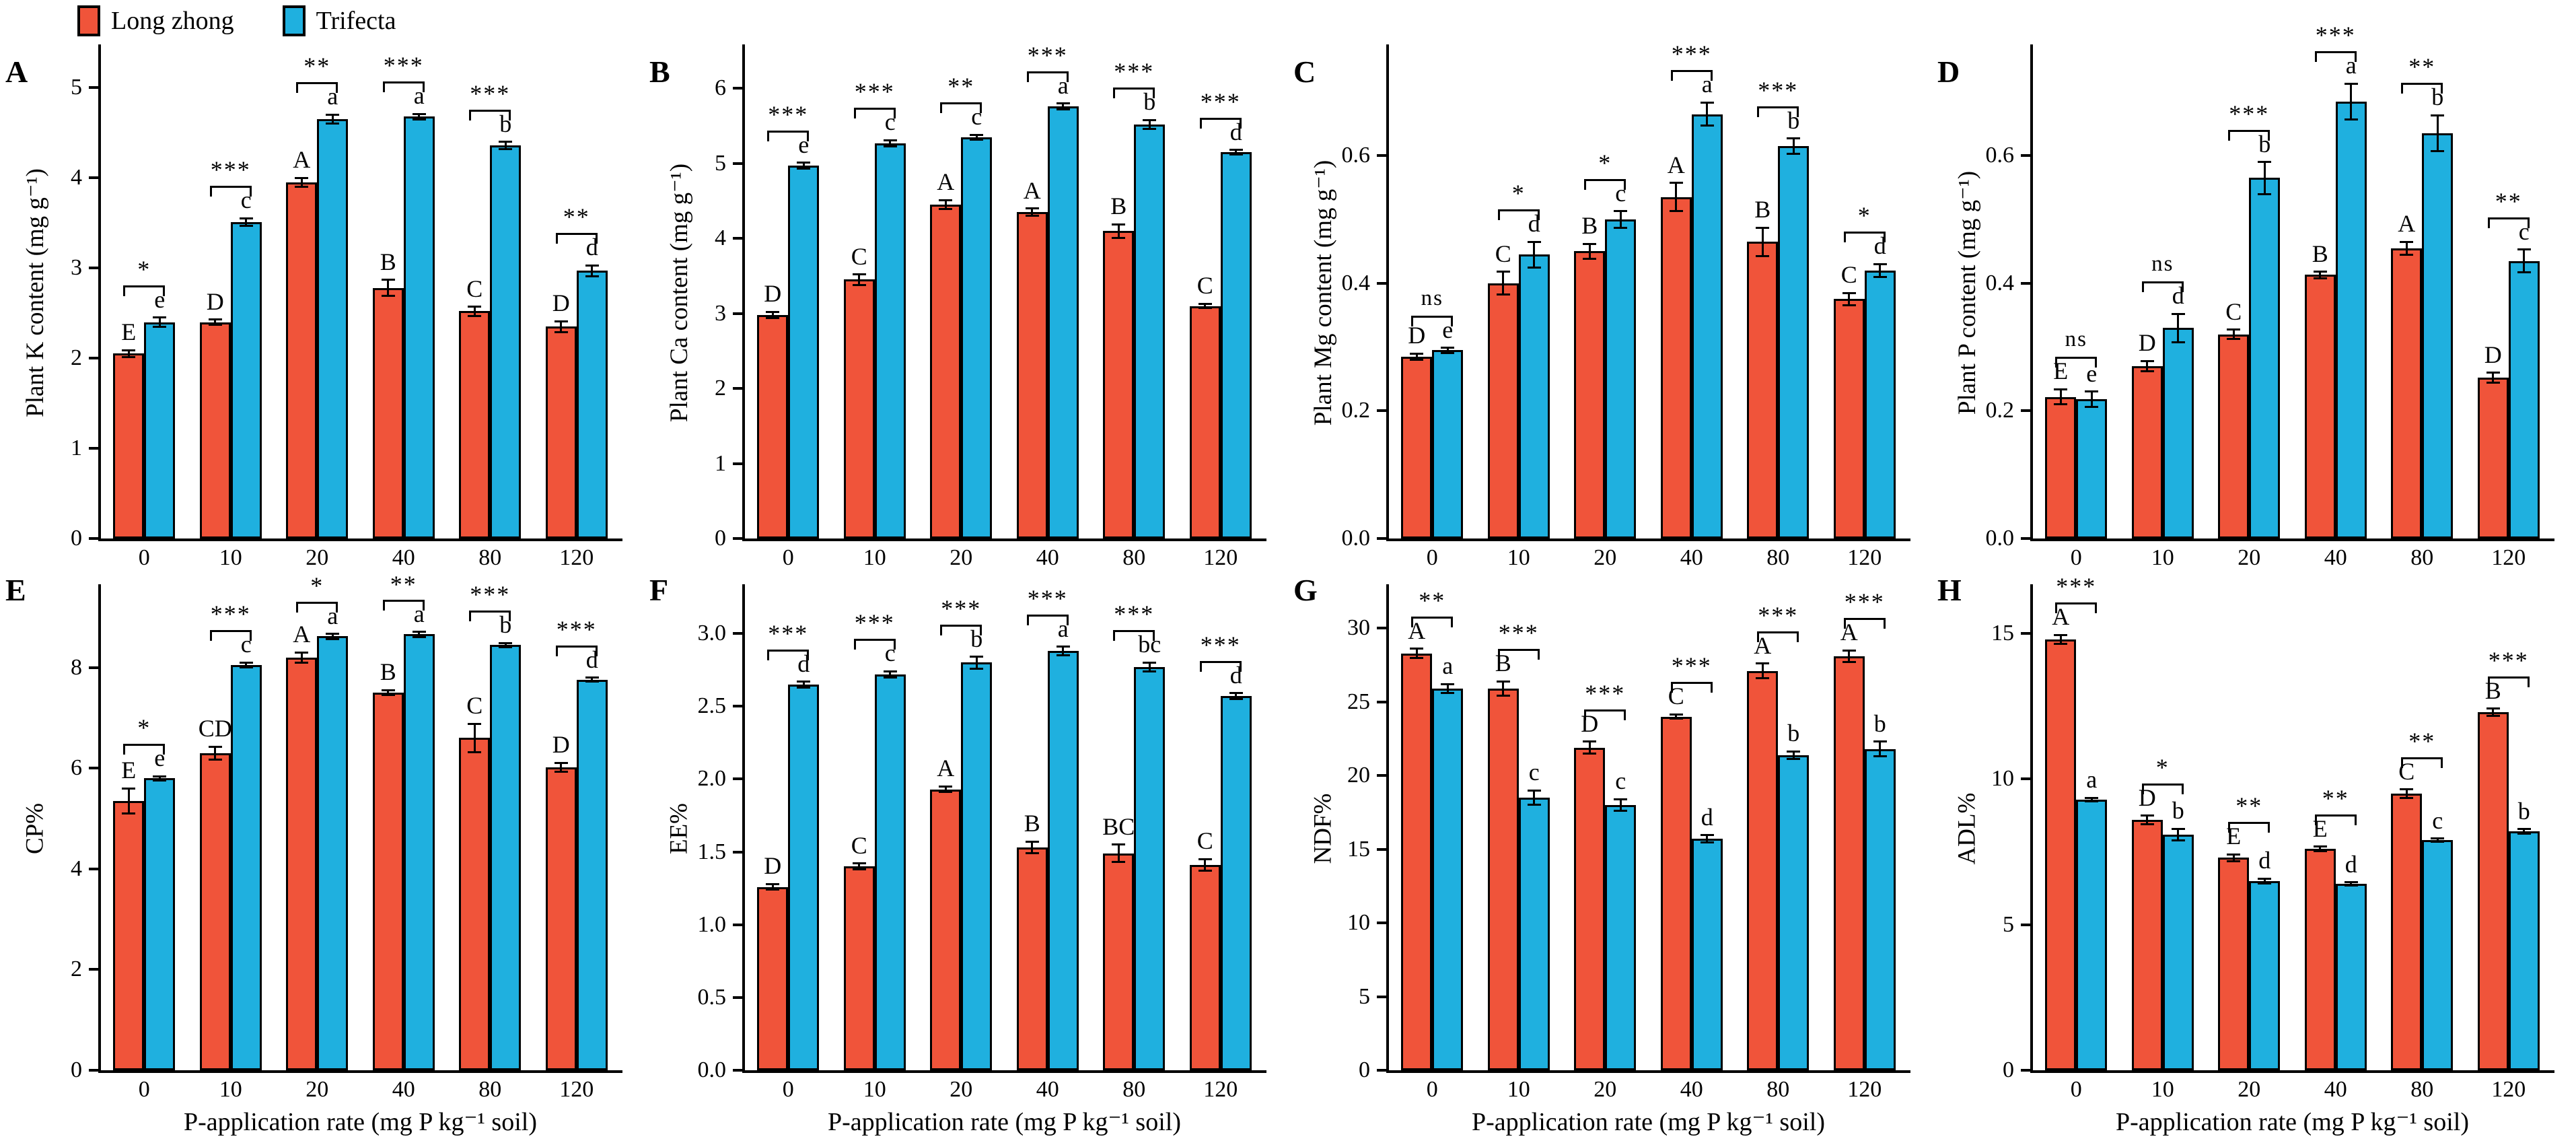  What do you see at coordinates (172, 21) in the screenshot?
I see `legend-label-longzhong: Long zhong` at bounding box center [172, 21].